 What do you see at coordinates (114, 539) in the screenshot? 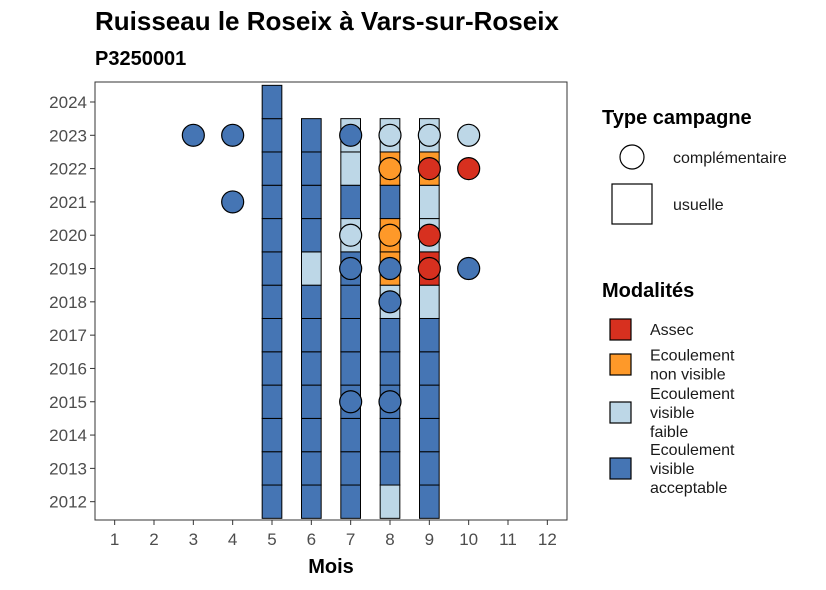
I see `x-tick-label: 1` at bounding box center [114, 539].